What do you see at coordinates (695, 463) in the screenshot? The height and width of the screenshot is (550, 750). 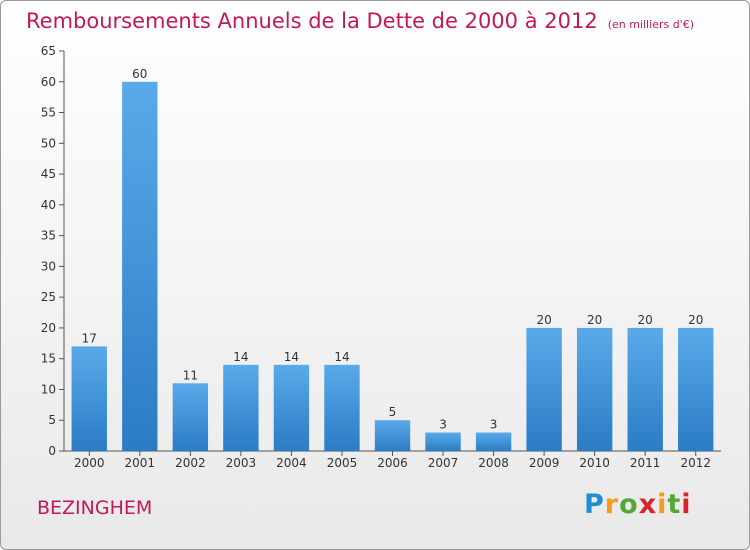 I see `x-tick-label: 2012` at bounding box center [695, 463].